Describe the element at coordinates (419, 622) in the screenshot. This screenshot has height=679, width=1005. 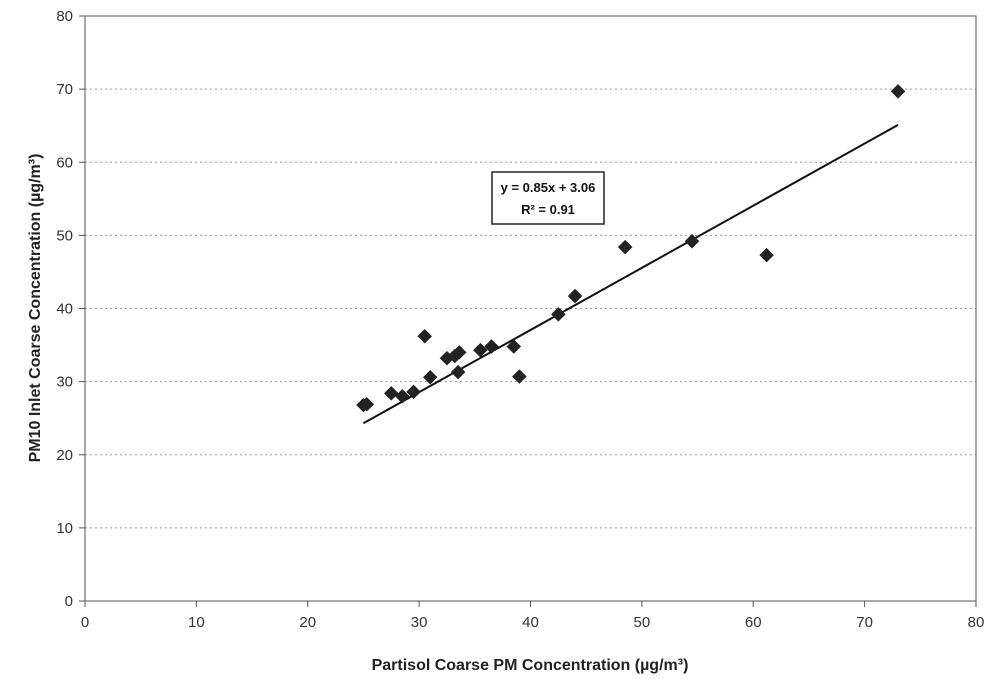
I see `x-tick-label-3: 30` at that location.